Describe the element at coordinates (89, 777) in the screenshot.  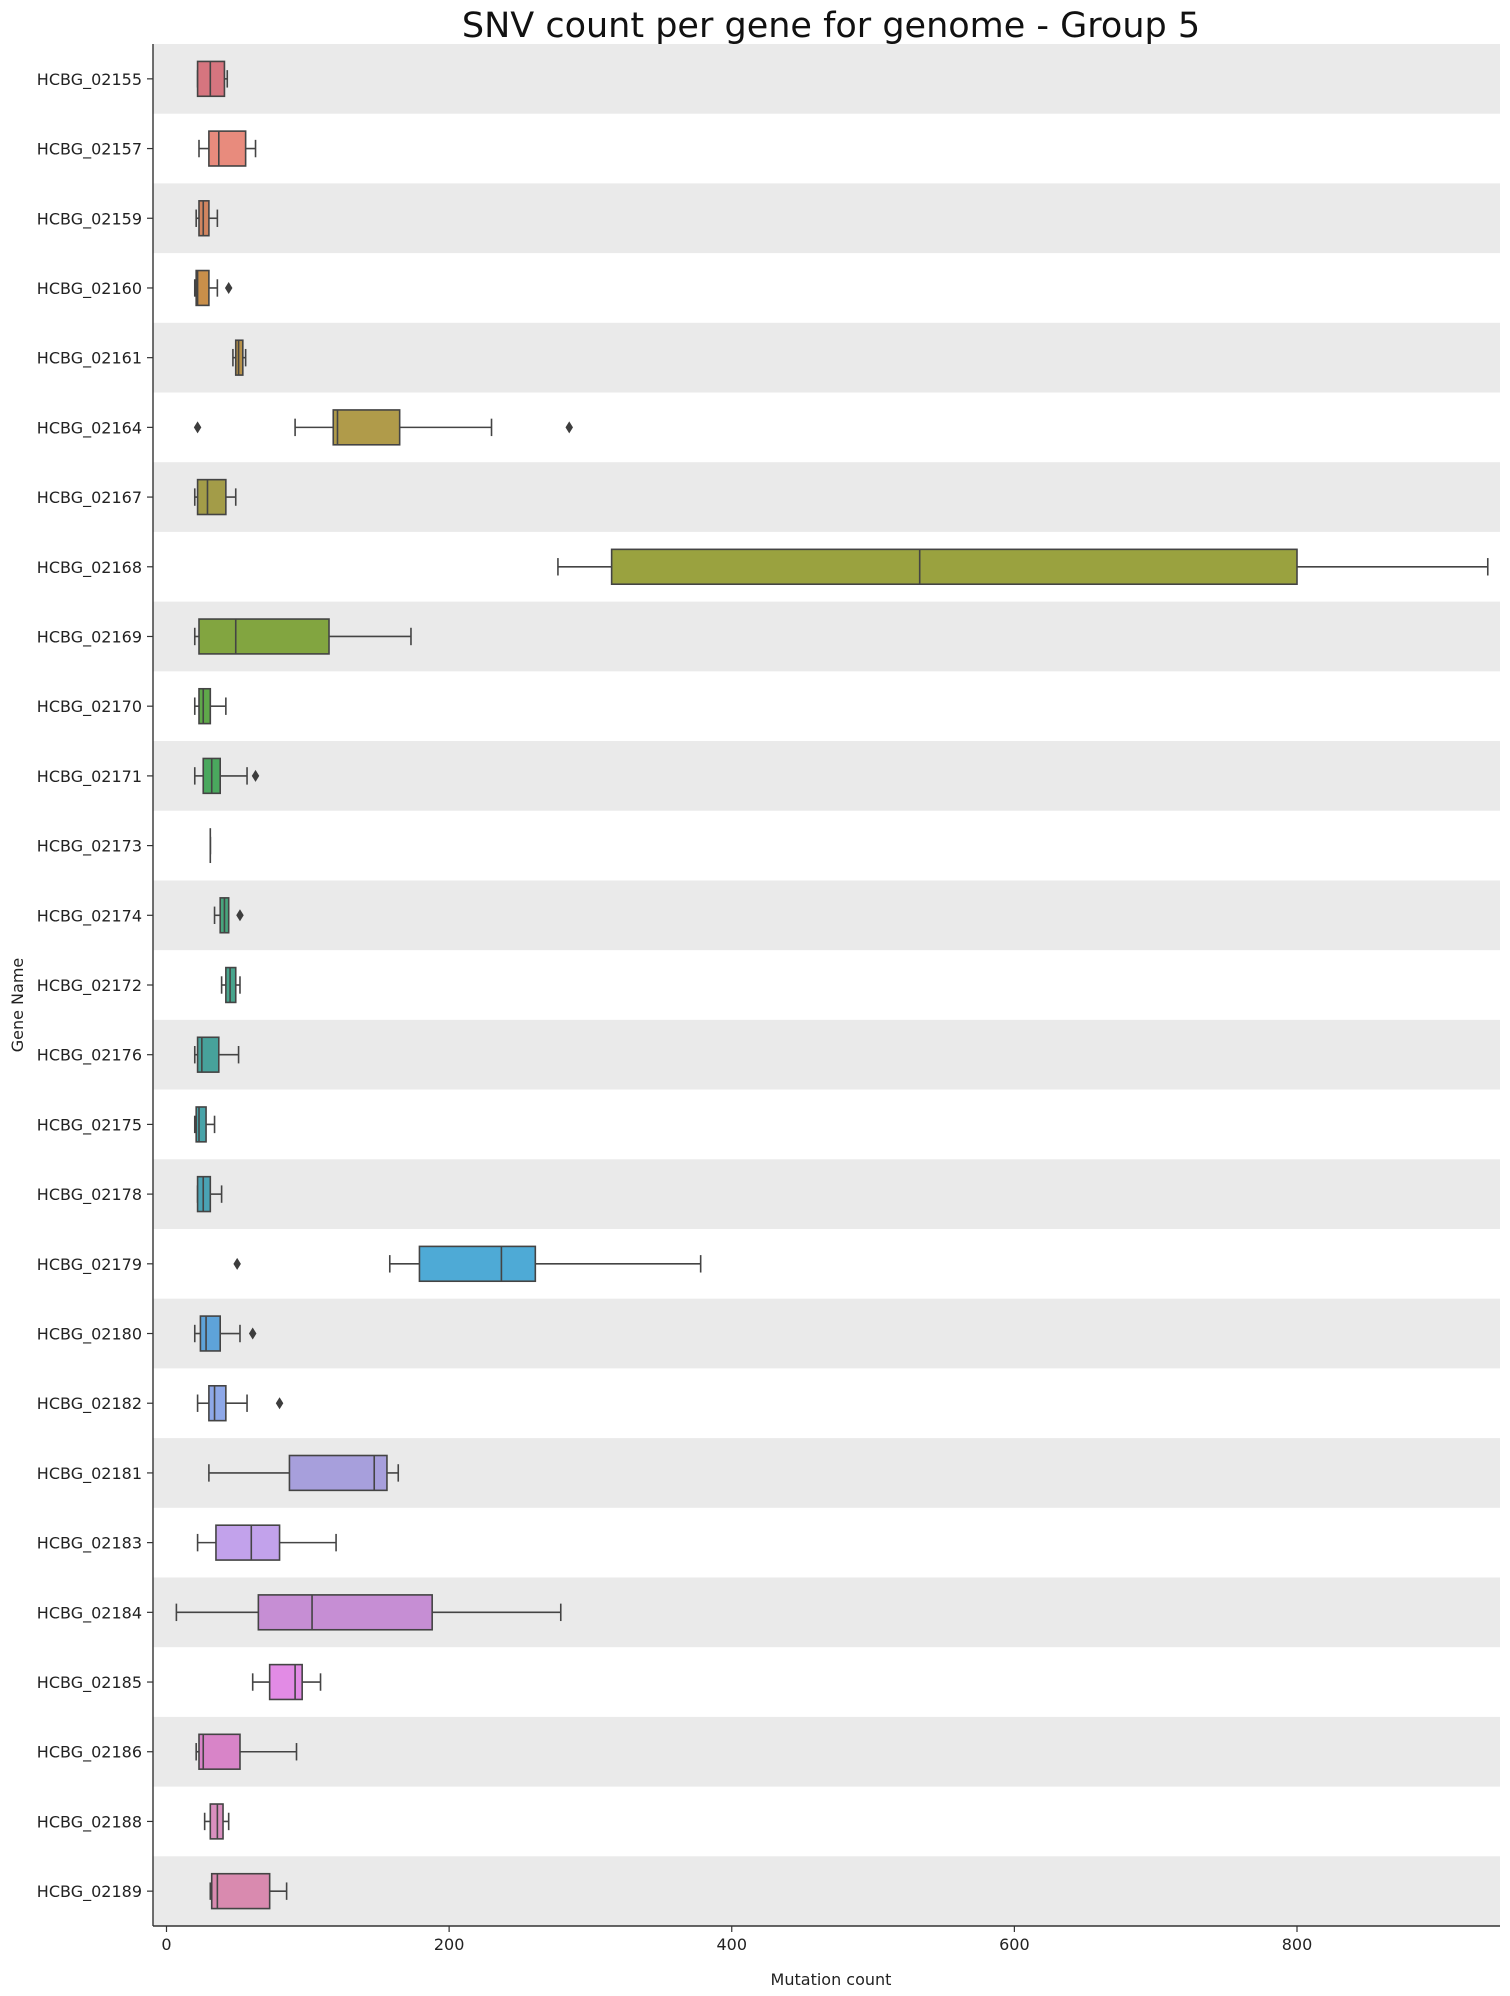
I see `y-tick-label-HCBG_02171: HCBG_02171` at that location.